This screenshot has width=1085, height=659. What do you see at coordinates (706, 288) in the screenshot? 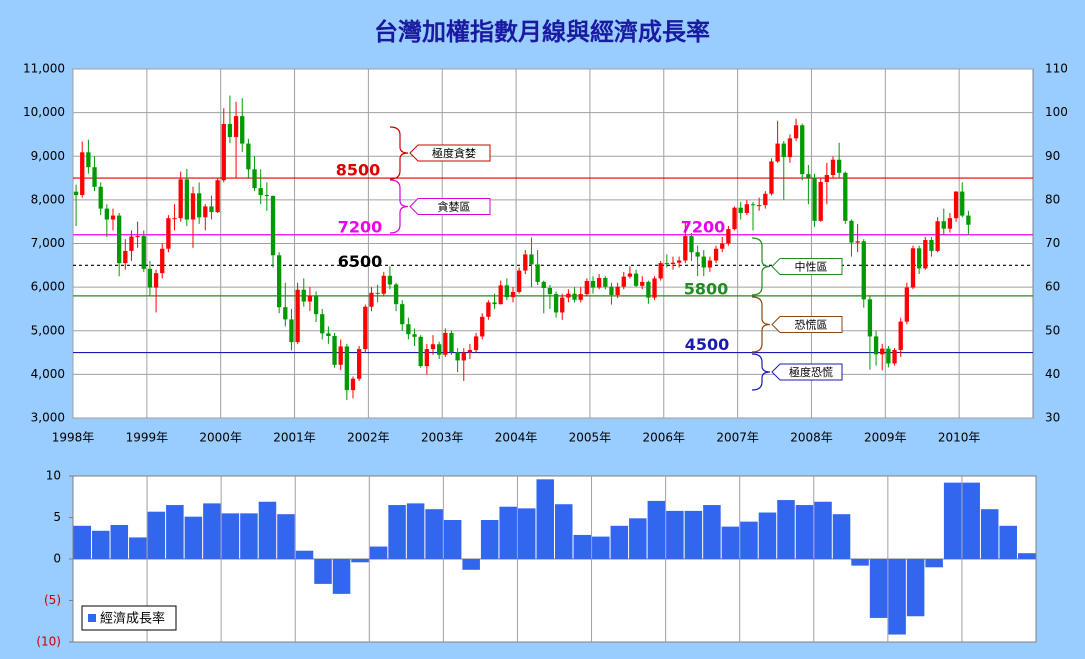
I see `reference-label: 5800` at bounding box center [706, 288].